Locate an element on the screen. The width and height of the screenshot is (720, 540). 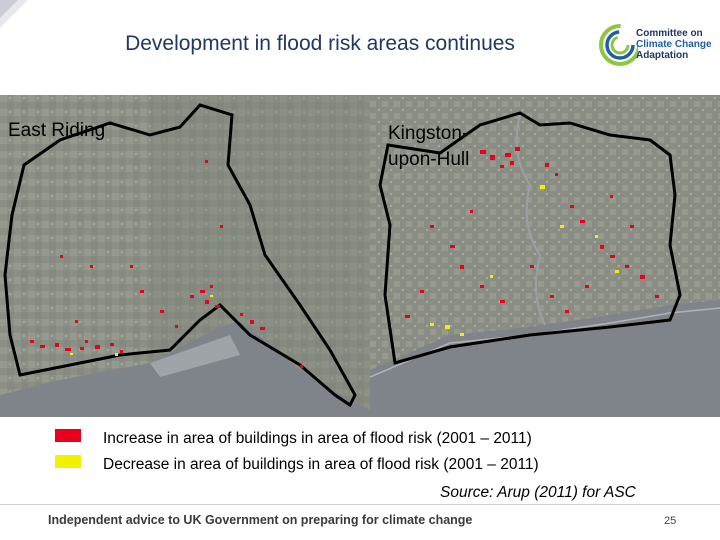
logo-line-1: Committee on is located at coordinates (669, 33).